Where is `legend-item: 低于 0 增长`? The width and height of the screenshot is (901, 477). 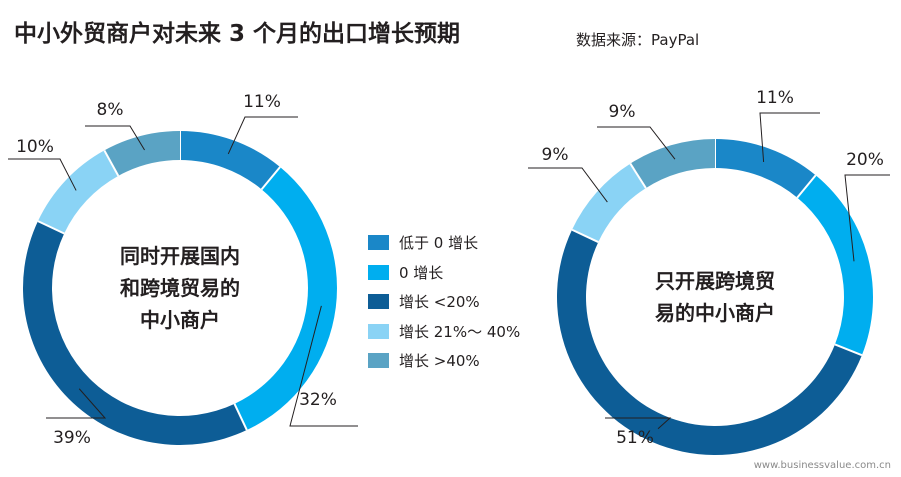
legend-item: 低于 0 增长 is located at coordinates (444, 243).